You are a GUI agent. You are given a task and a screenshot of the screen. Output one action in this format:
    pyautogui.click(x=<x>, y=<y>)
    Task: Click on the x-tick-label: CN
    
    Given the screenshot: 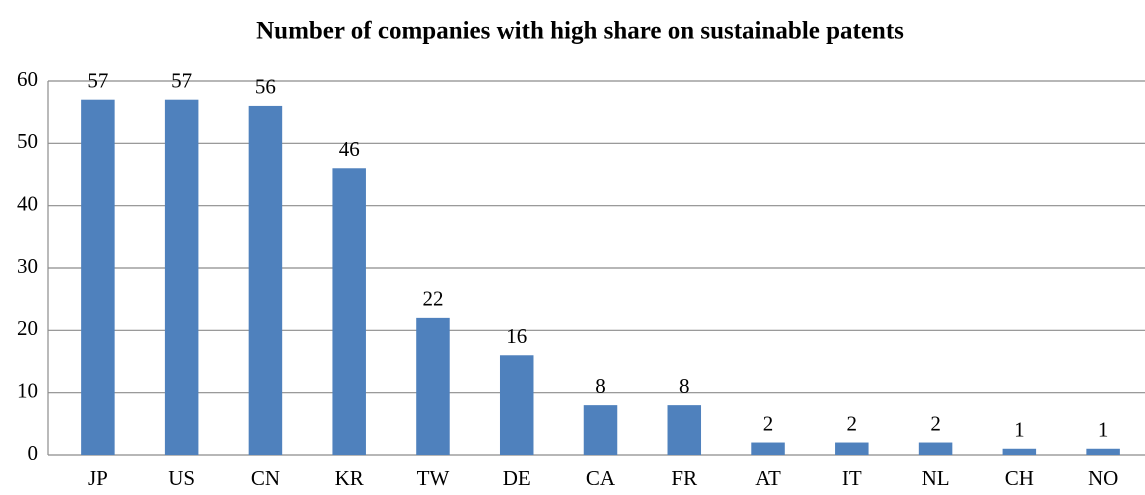 What is the action you would take?
    pyautogui.click(x=265, y=478)
    